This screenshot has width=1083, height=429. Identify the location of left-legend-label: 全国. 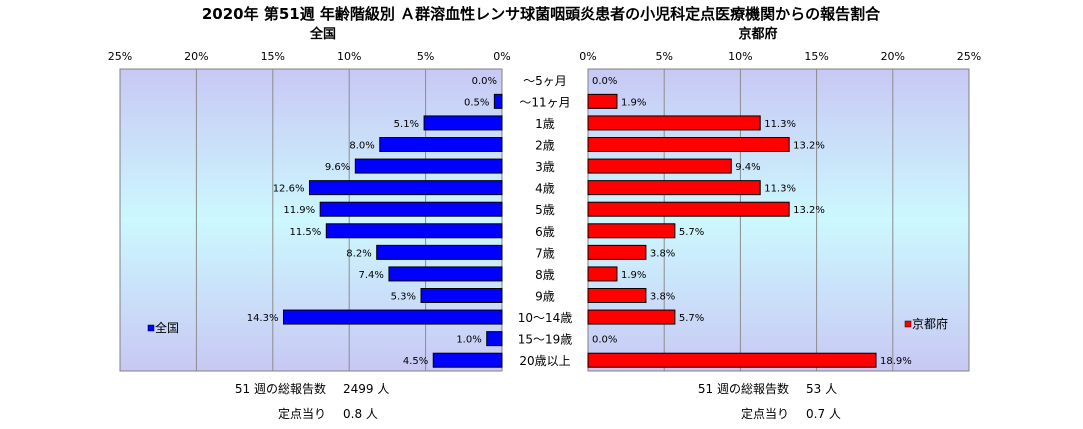
(167, 327).